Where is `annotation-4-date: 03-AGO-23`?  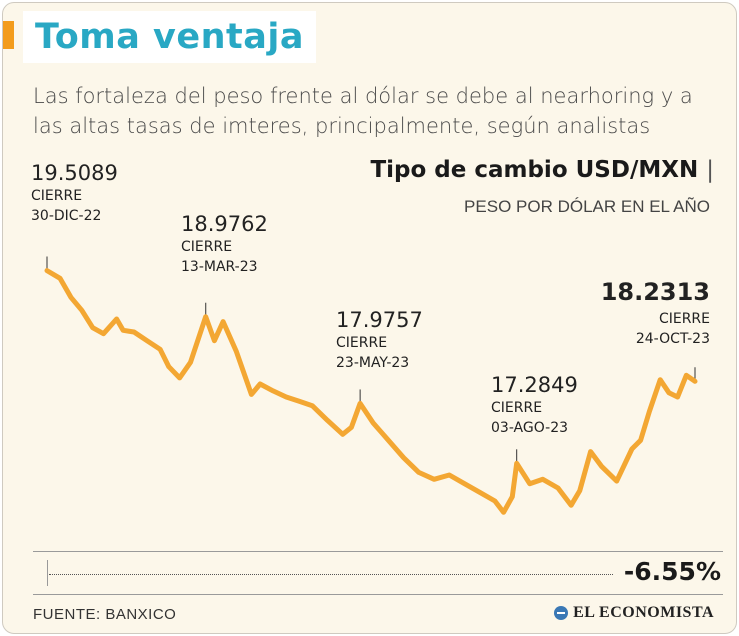 annotation-4-date: 03-AGO-23 is located at coordinates (530, 428).